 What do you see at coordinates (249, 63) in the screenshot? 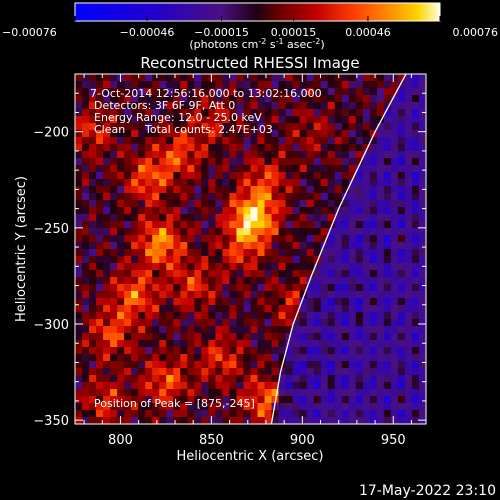
I see `chart-title: Reconstructed RHESSI Image` at bounding box center [249, 63].